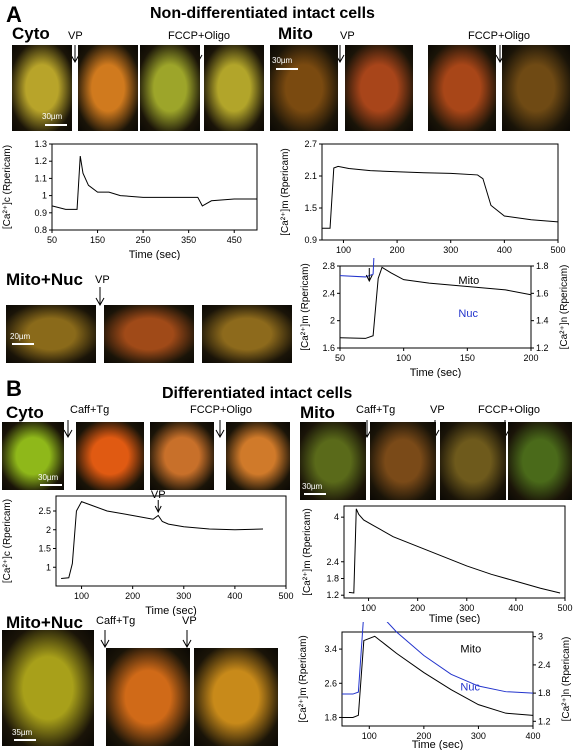 This screenshot has height=750, width=575. Describe the element at coordinates (328, 293) in the screenshot. I see `y-tick-label: 2.4` at that location.